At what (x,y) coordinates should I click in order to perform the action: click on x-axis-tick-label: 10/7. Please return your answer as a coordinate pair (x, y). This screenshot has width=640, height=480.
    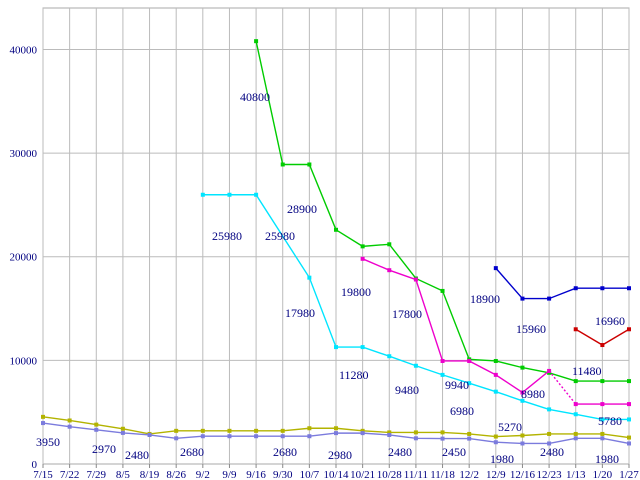
    Looking at the image, I should click on (310, 474).